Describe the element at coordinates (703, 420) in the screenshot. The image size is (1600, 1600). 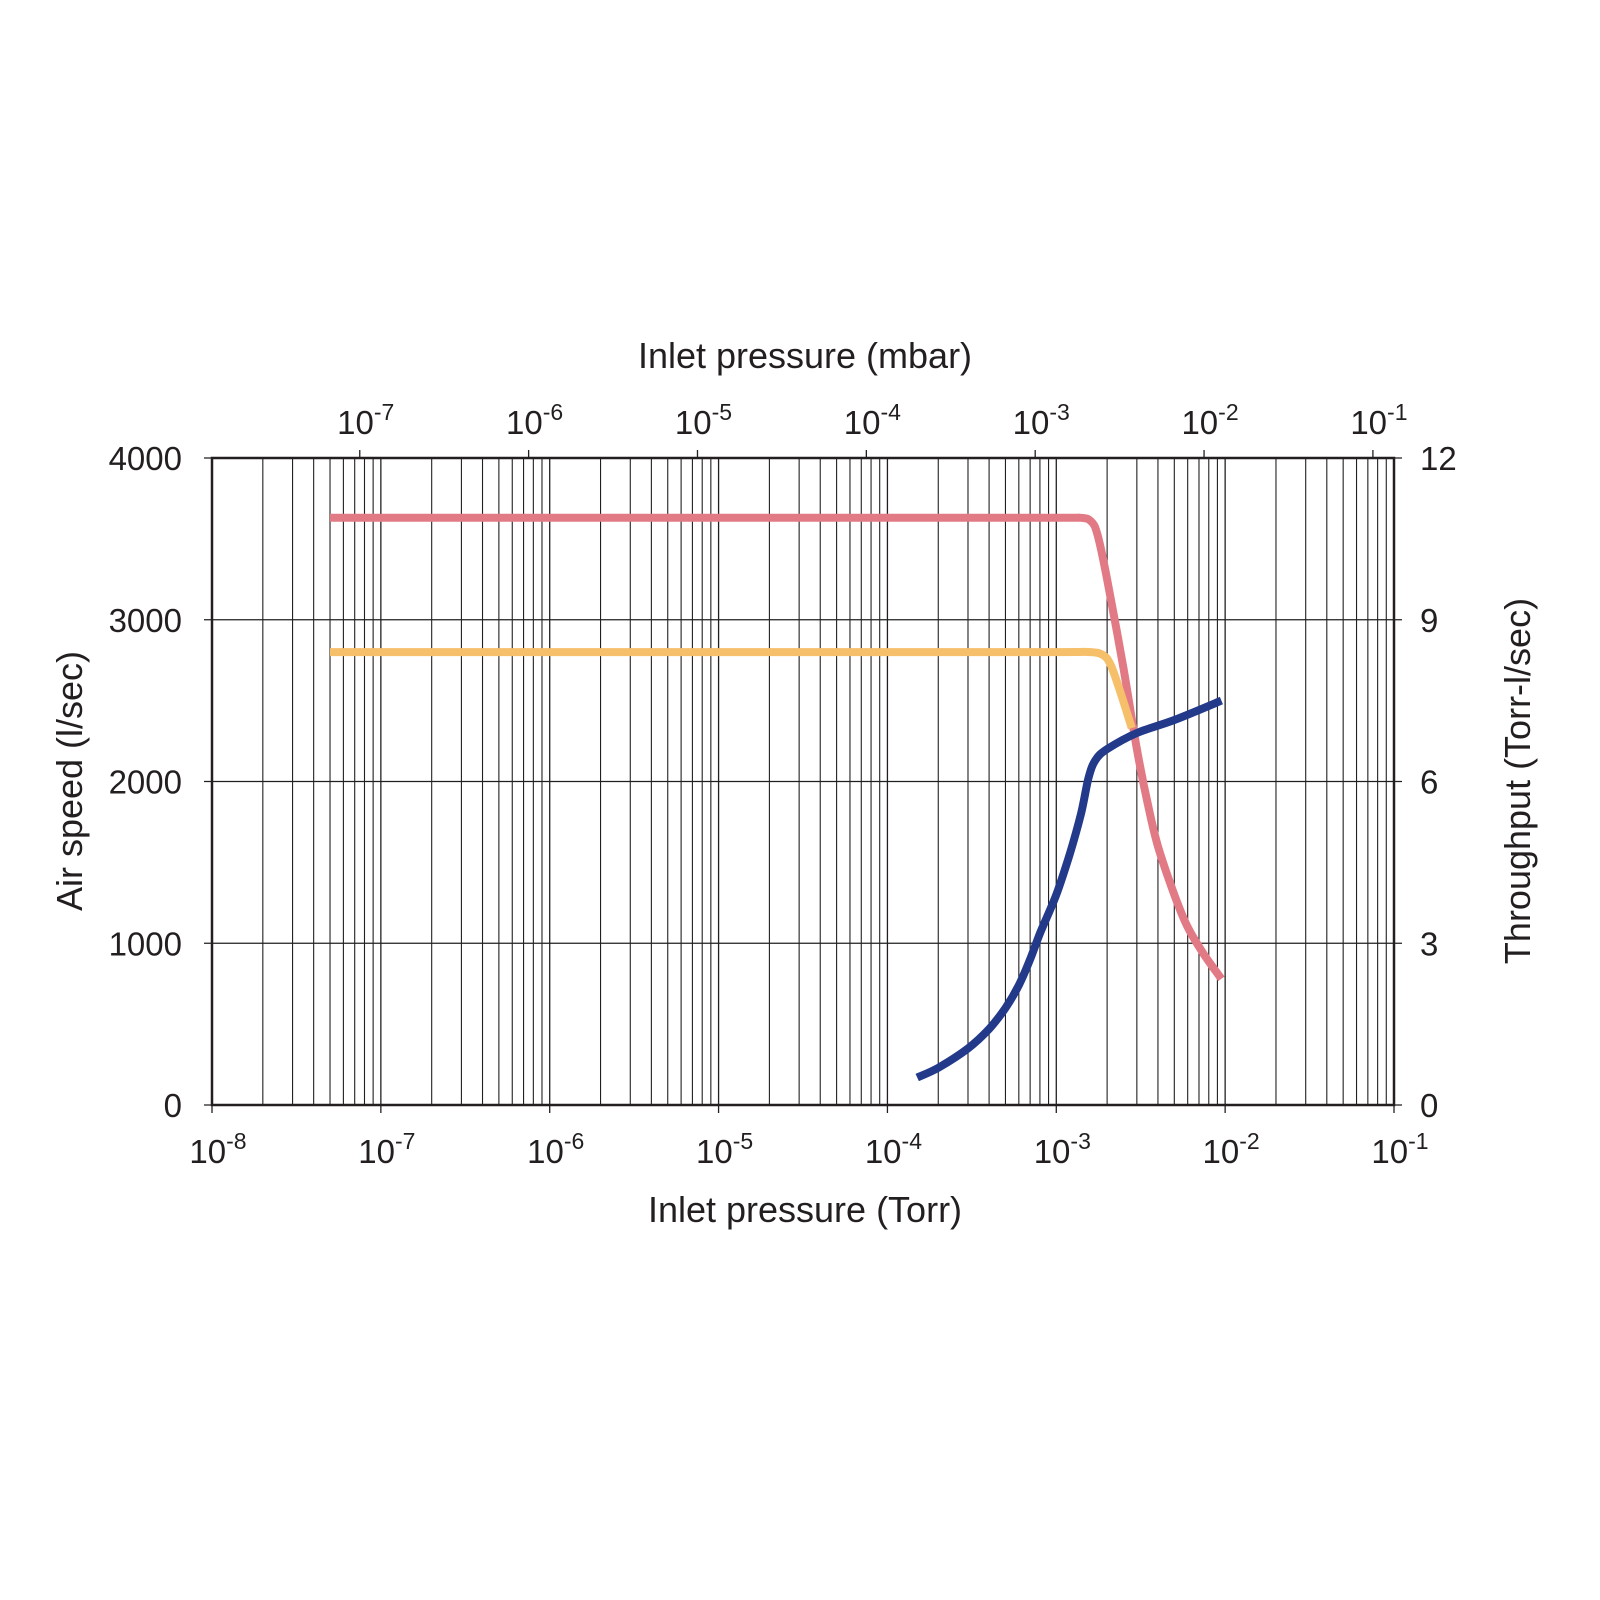
I see `x2-tick-label: 10⁻⁵` at that location.